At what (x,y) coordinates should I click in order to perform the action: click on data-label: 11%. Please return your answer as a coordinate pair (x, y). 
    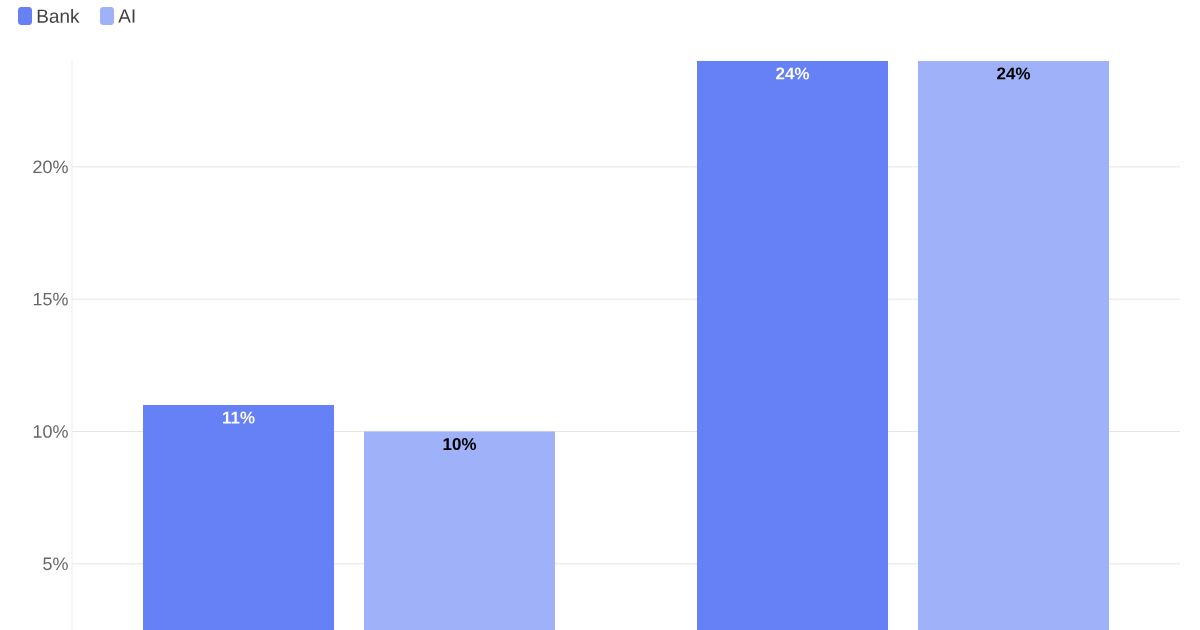
    Looking at the image, I should click on (239, 417).